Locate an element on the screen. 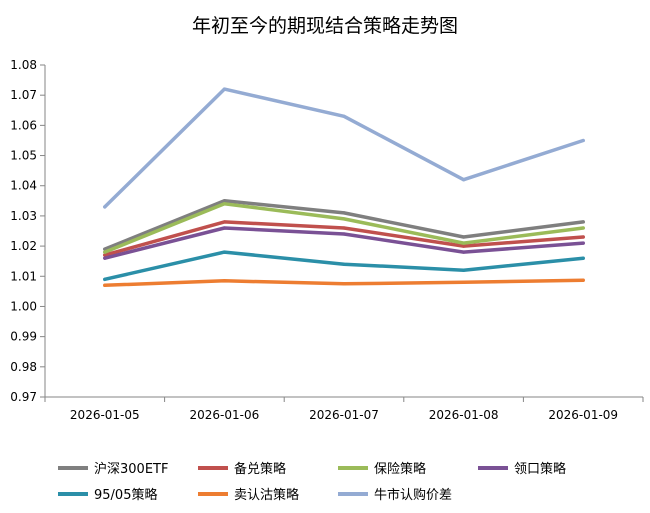 This screenshot has height=513, width=650. y-tick-label: 1.03 is located at coordinates (23, 216).